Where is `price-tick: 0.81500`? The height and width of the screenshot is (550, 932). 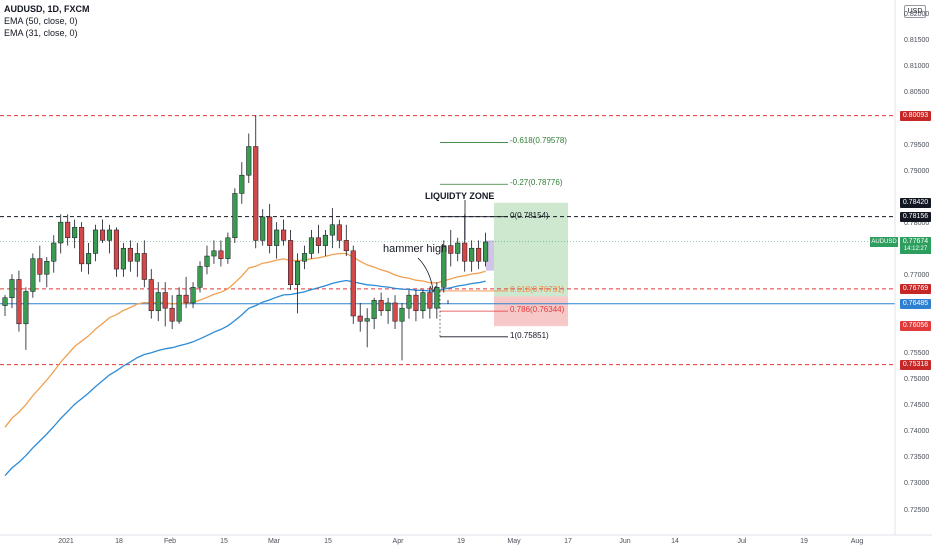
price-tick: 0.81500 is located at coordinates (917, 41).